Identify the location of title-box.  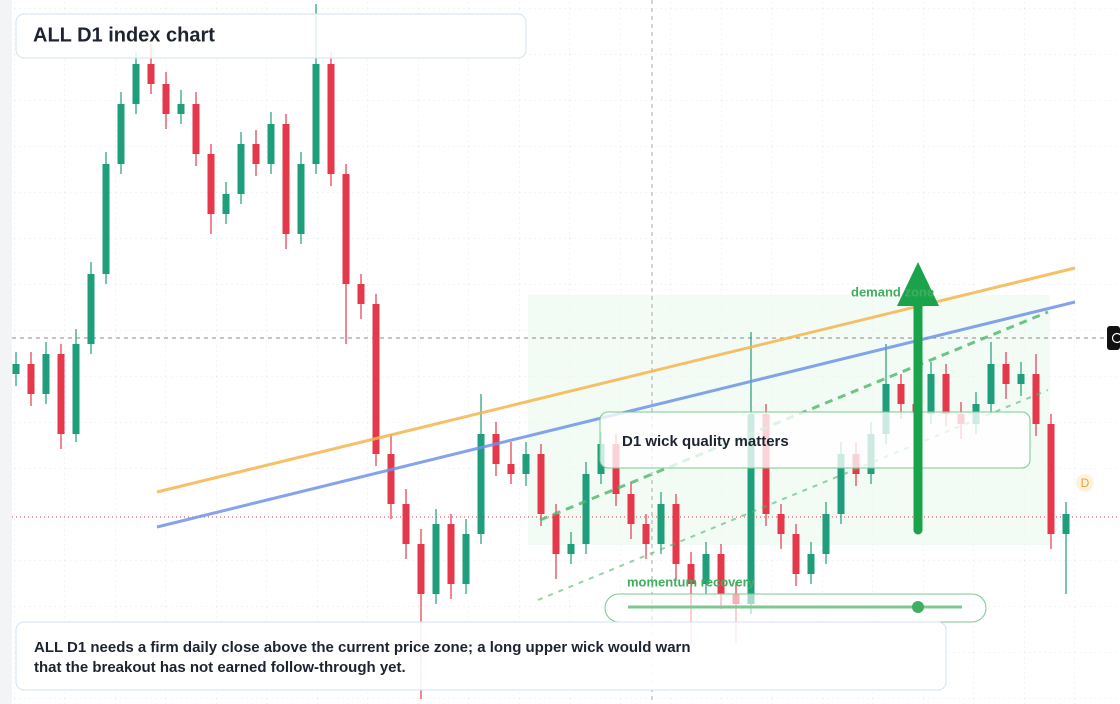
(271, 36).